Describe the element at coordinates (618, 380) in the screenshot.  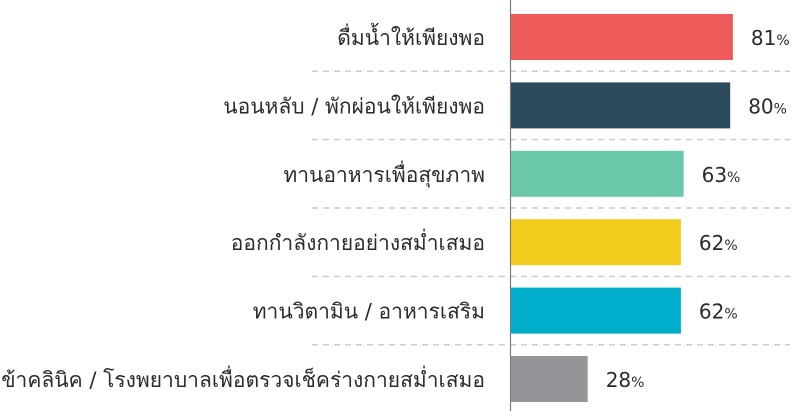
I see `value-number: 28` at that location.